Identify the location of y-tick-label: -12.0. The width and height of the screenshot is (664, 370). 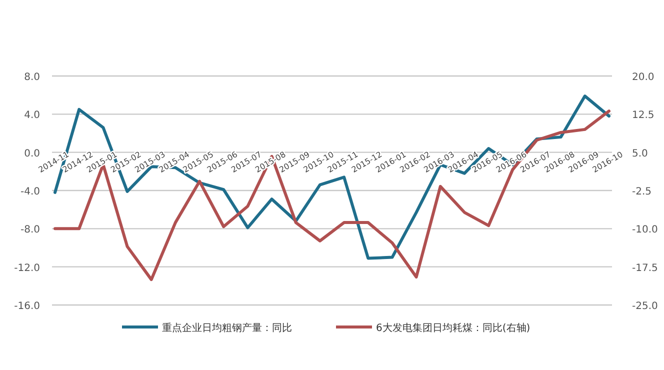
(27, 268).